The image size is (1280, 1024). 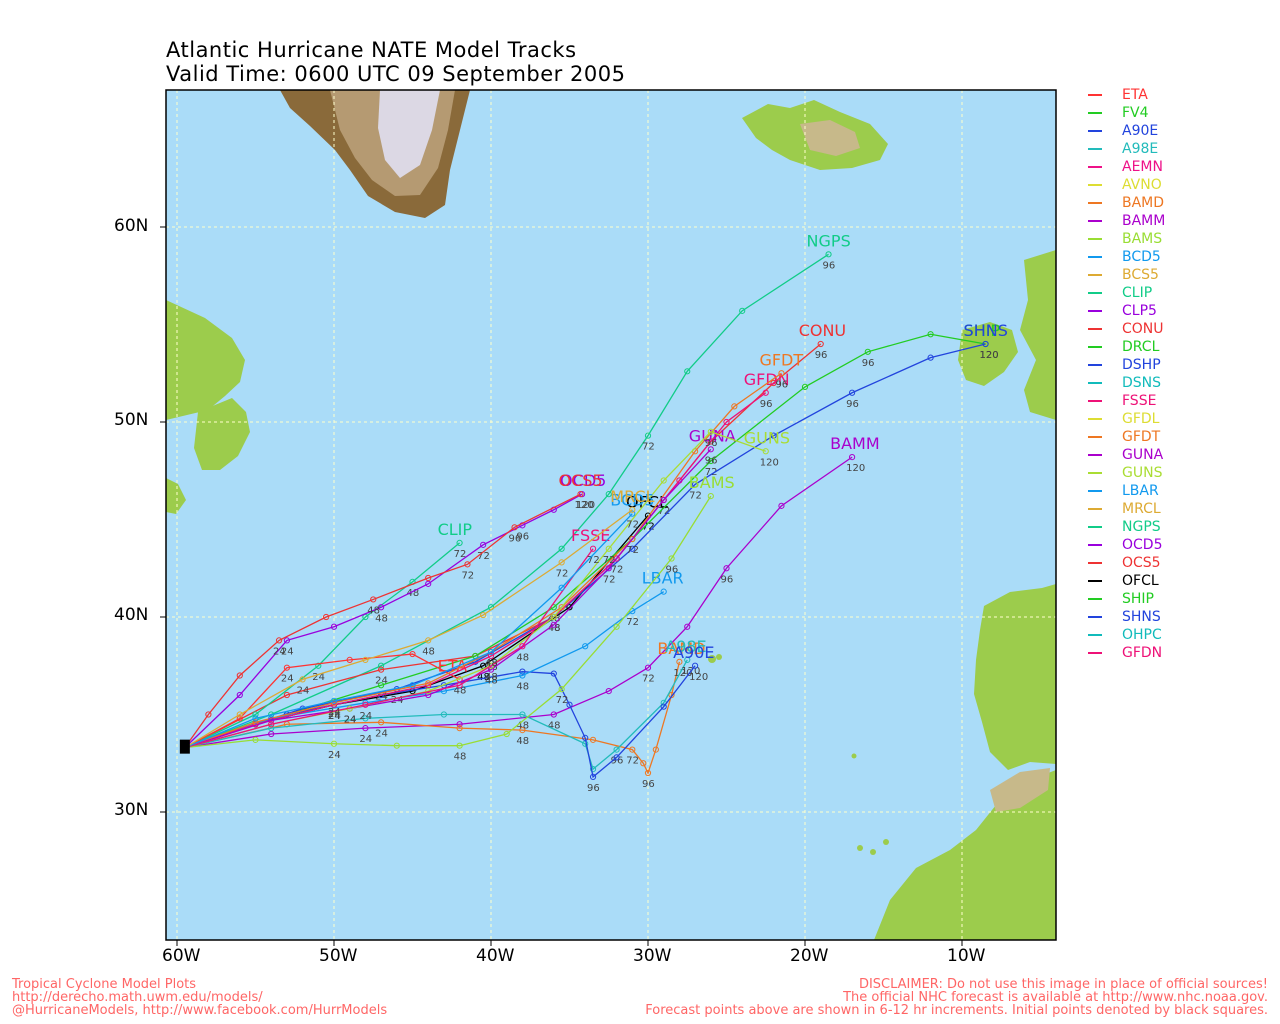 I want to click on lon-label-50w: 50W, so click(x=338, y=956).